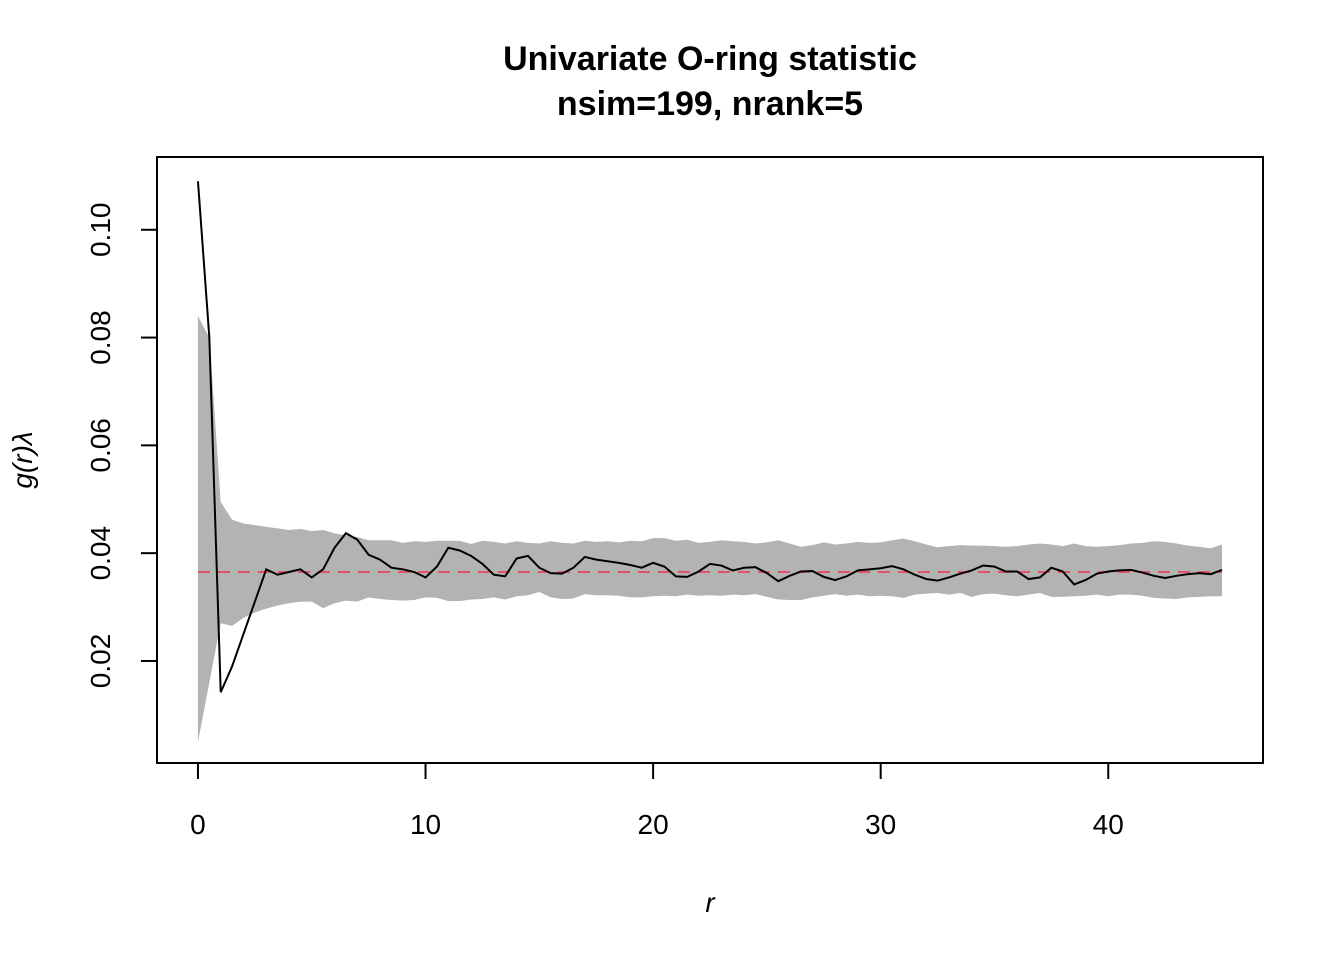  I want to click on y-axis-label: g(r)λ, so click(22, 459).